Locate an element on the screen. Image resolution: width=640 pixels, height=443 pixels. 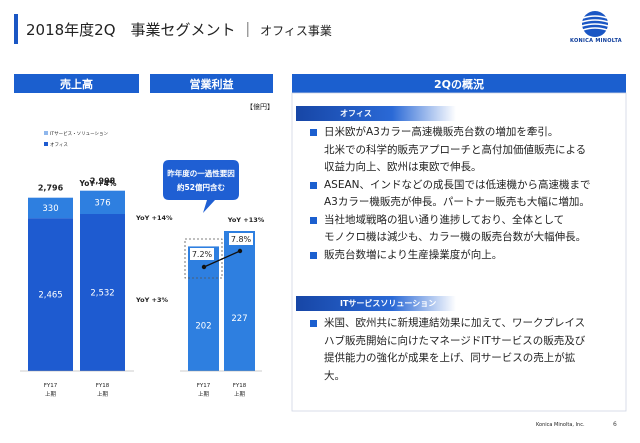
bullet-line: モノクロ機は減少も、カラー機の販売台数が大幅伸長。 is located at coordinates (455, 237).